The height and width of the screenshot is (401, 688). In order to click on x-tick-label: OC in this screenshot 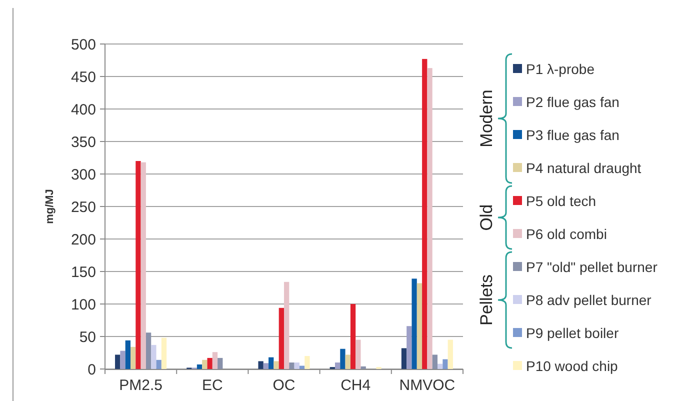, I will do `click(284, 385)`.